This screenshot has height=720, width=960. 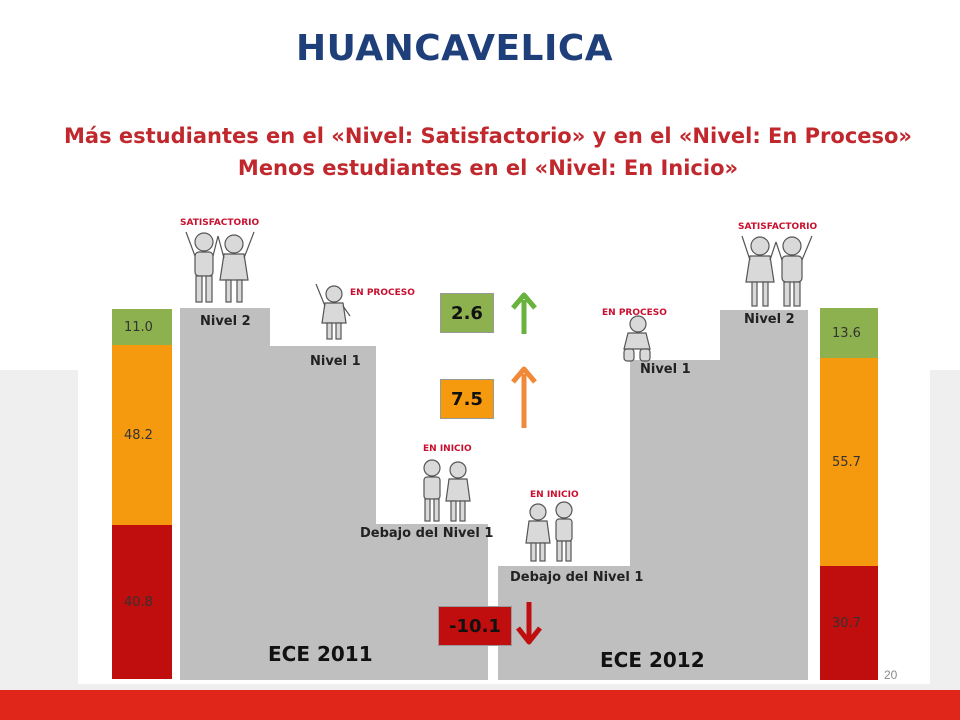 I want to click on label-2011-nivel1: Nivel 1, so click(x=335, y=361).